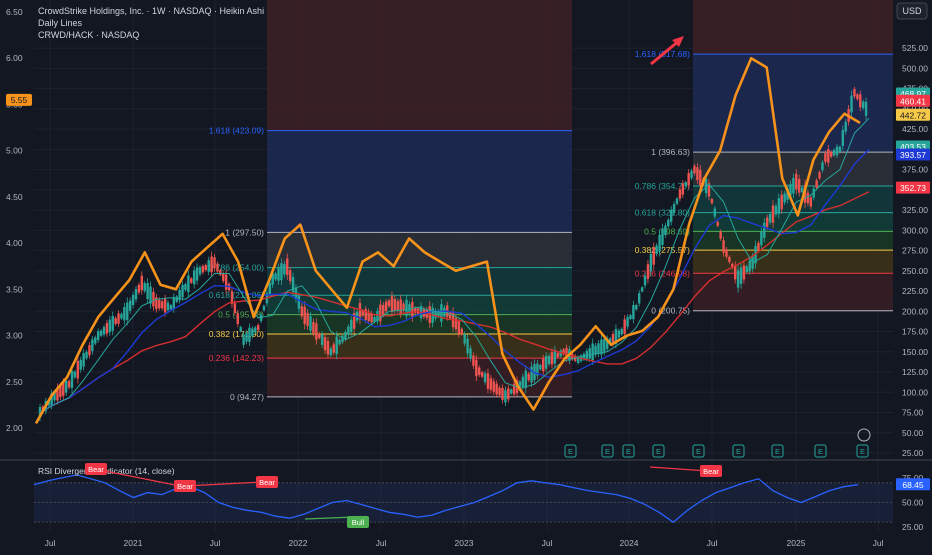 This screenshot has height=555, width=932. What do you see at coordinates (796, 543) in the screenshot?
I see `x-axis-tick: 2025` at bounding box center [796, 543].